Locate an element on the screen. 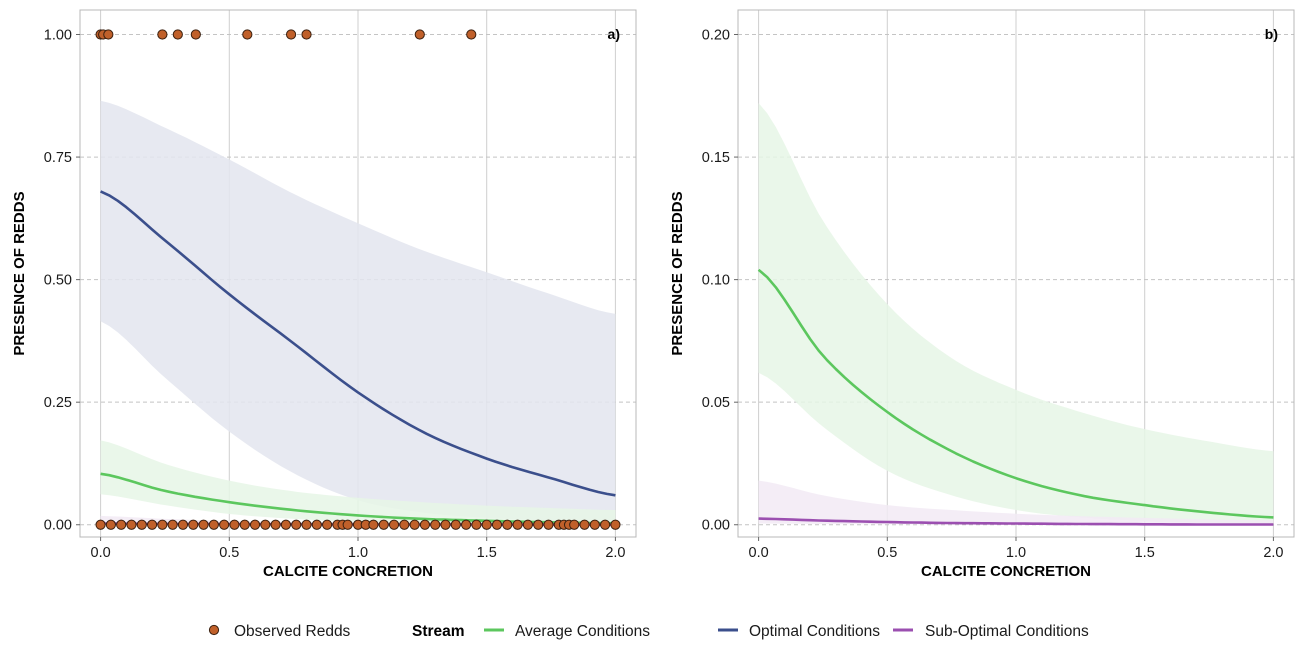  legend-average-label: Average Conditions is located at coordinates (582, 631).